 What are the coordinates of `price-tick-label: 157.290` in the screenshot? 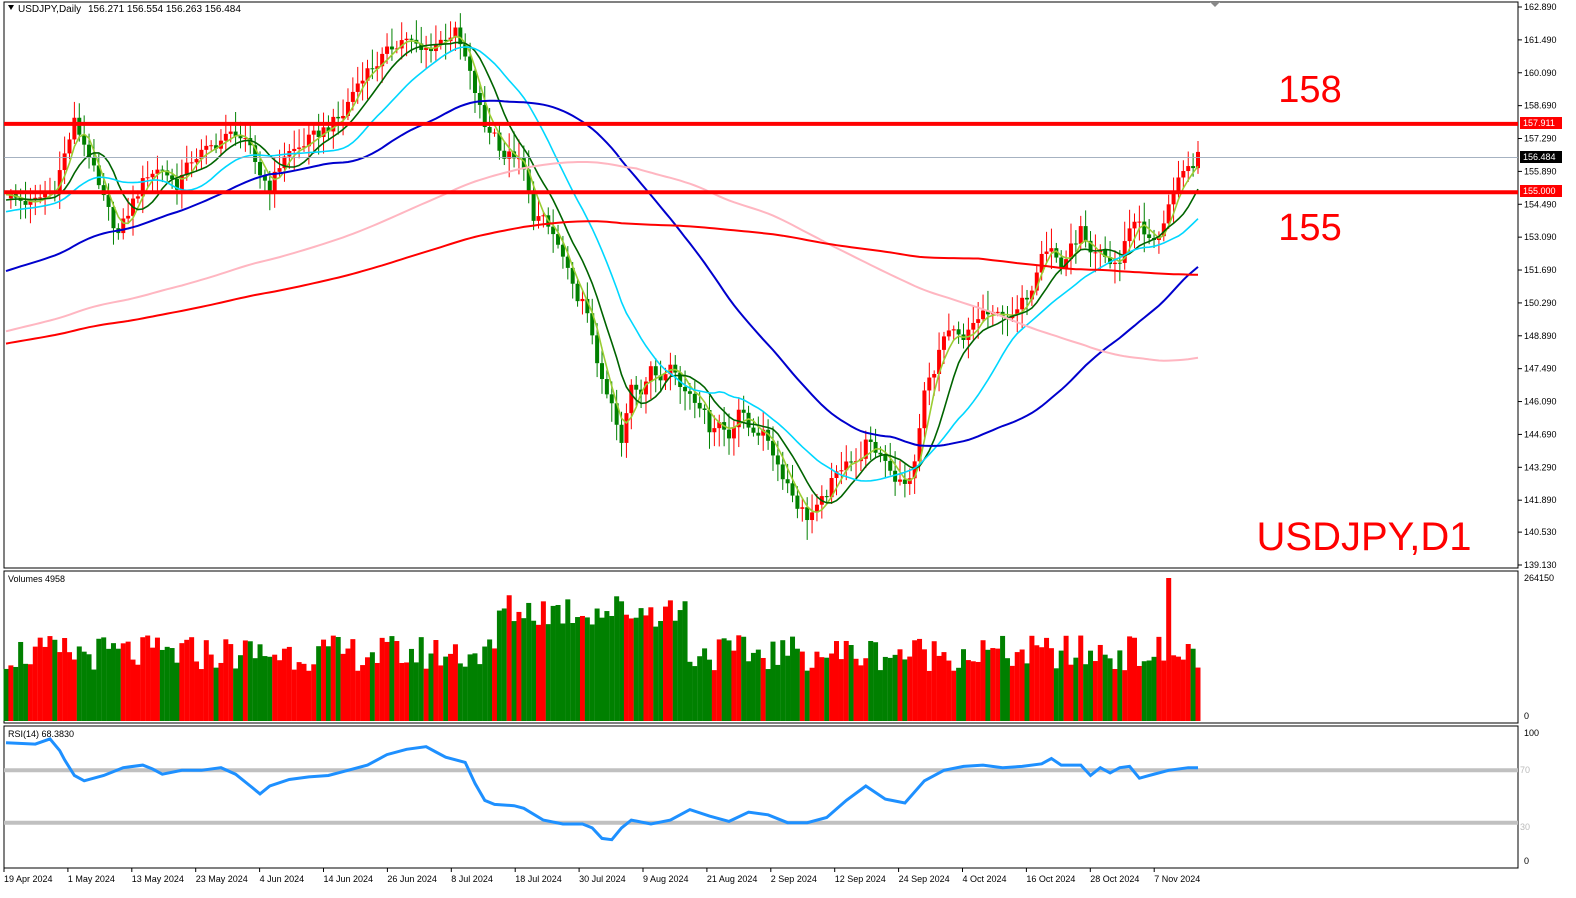 It's located at (1540, 139).